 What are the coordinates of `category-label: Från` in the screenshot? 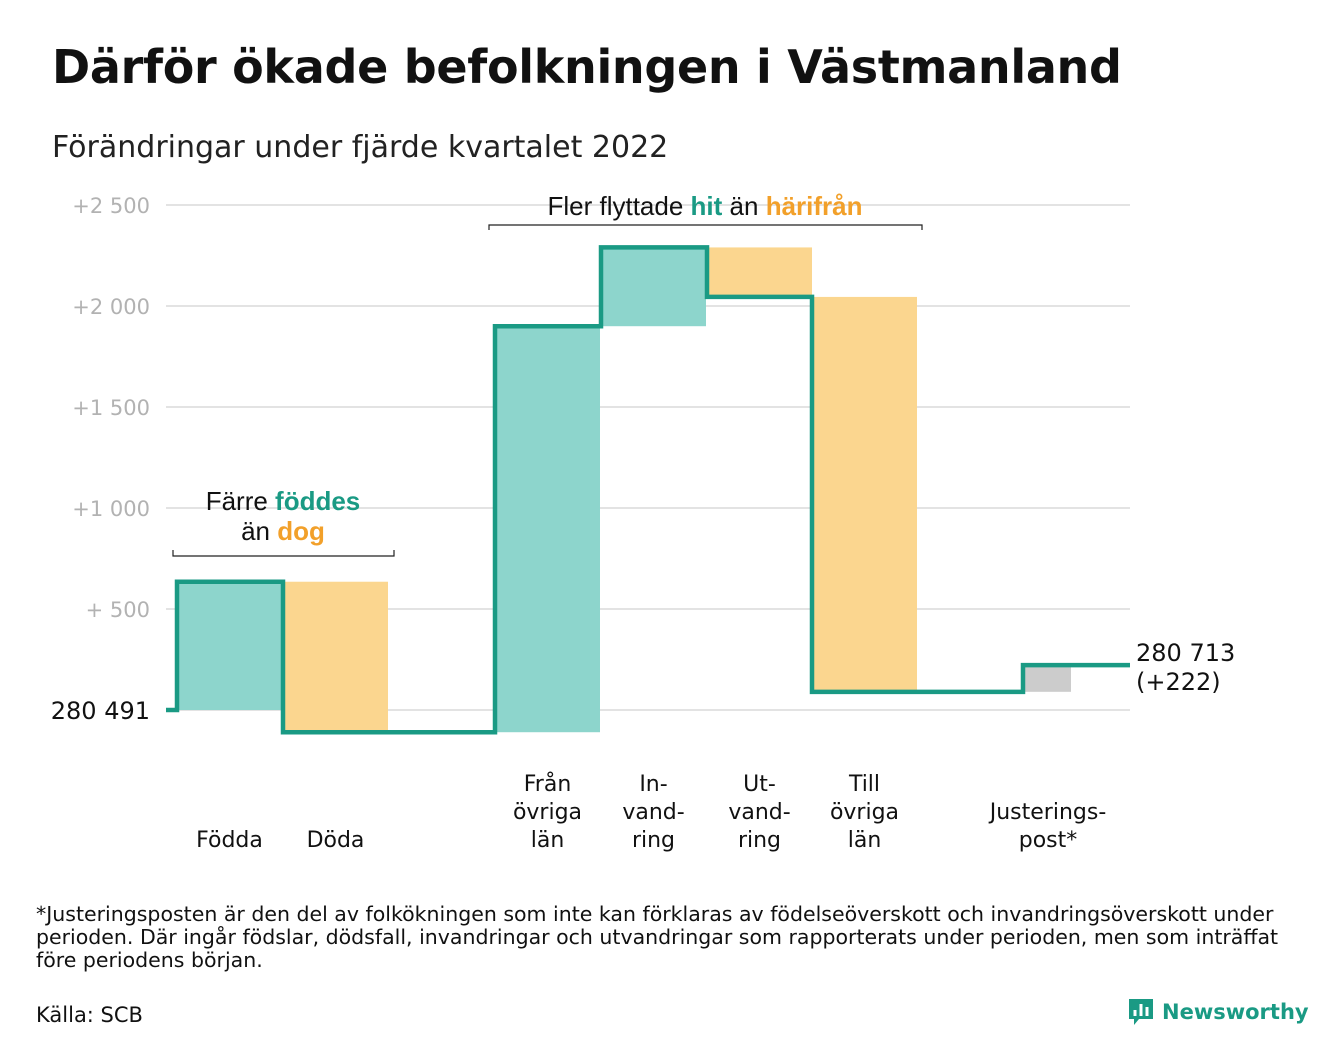 It's located at (548, 784).